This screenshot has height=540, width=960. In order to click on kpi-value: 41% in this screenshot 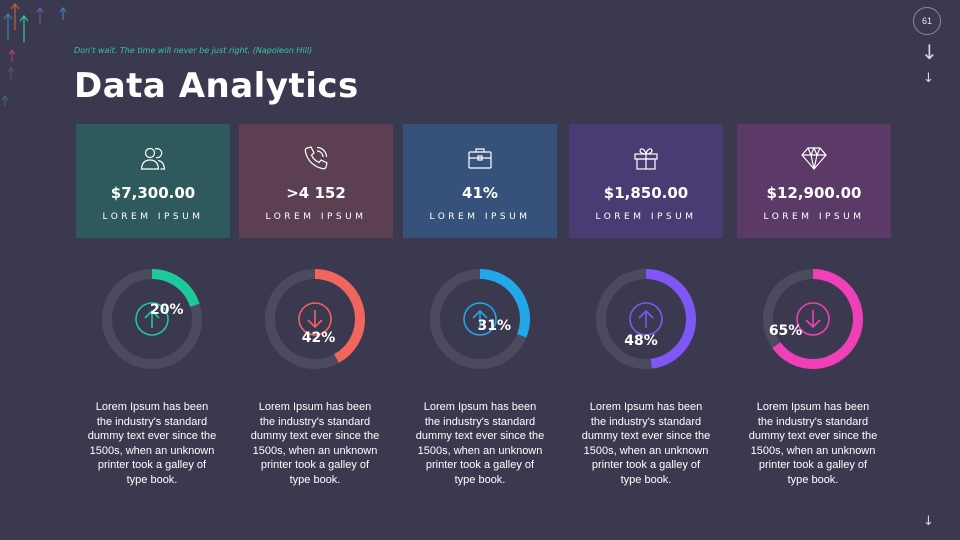, I will do `click(480, 193)`.